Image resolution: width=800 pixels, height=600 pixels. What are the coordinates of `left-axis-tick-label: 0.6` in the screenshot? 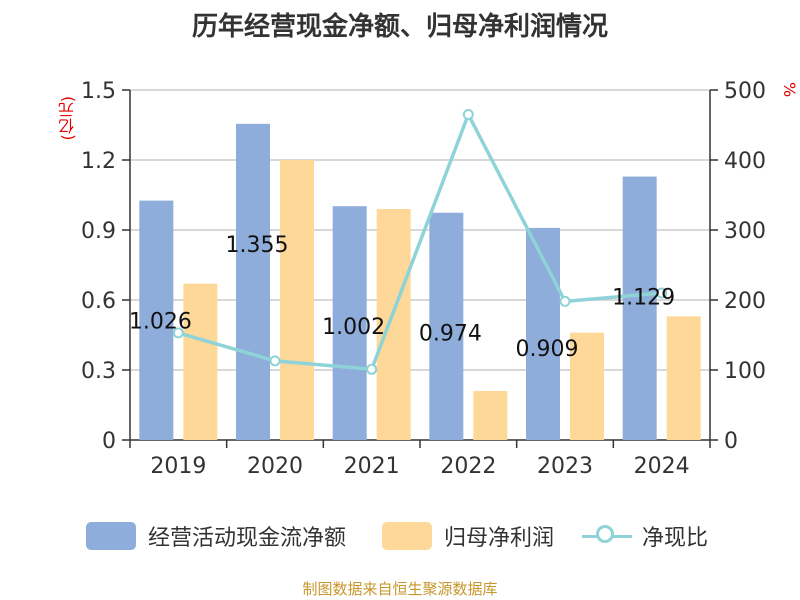 It's located at (98, 301).